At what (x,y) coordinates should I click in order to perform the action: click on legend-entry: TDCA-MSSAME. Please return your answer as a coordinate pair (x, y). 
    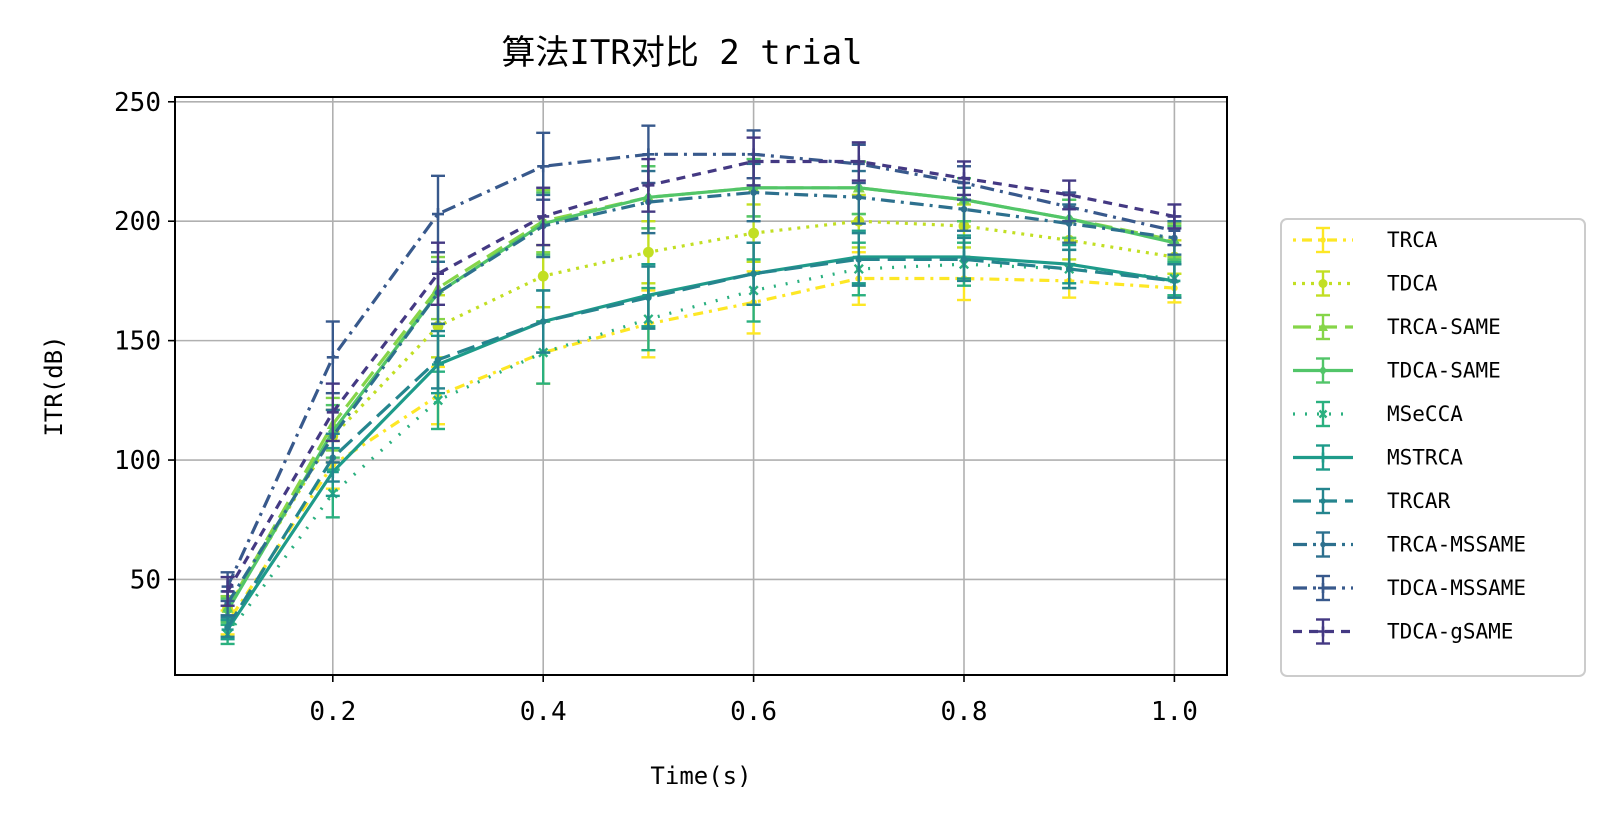
    Looking at the image, I should click on (1409, 588).